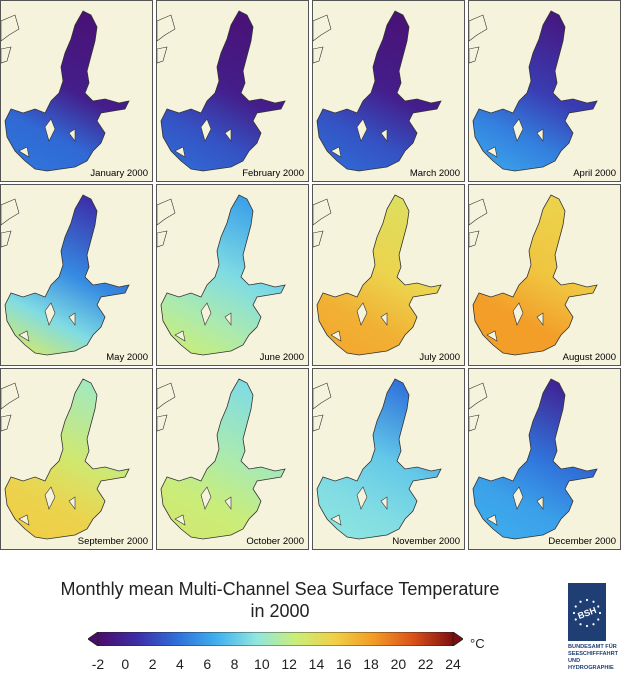  Describe the element at coordinates (343, 664) in the screenshot. I see `colorbar-tick-label: 16` at that location.